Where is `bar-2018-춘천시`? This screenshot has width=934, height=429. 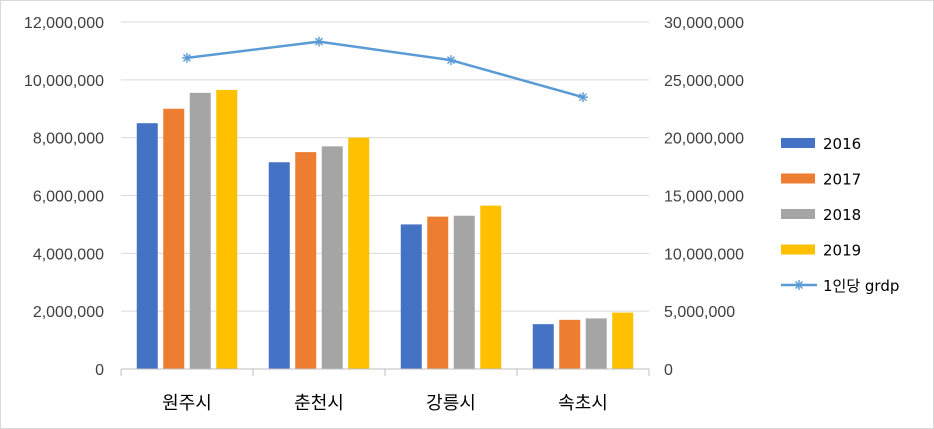 bar-2018-춘천시 is located at coordinates (332, 257).